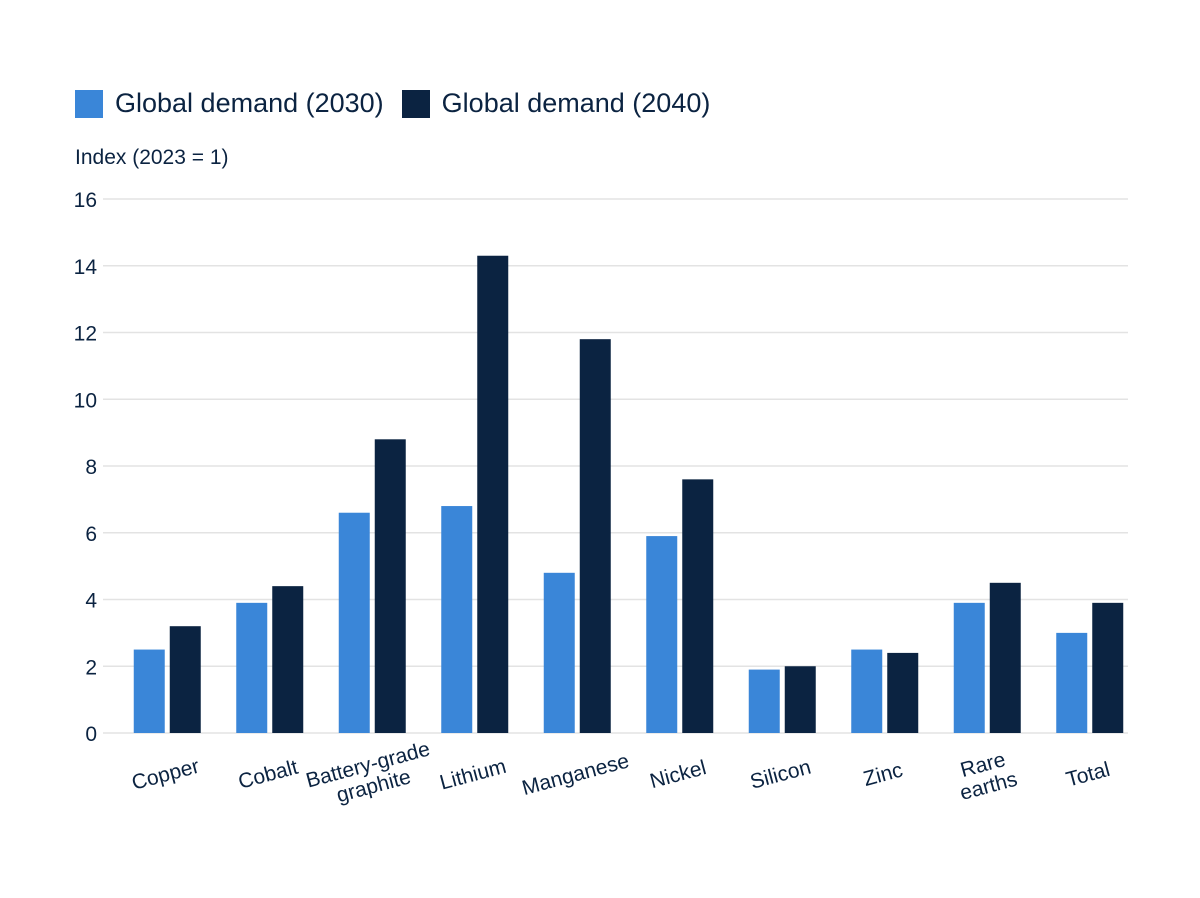 This screenshot has width=1200, height=898. I want to click on bar-2040-rare-earths, so click(1005, 657).